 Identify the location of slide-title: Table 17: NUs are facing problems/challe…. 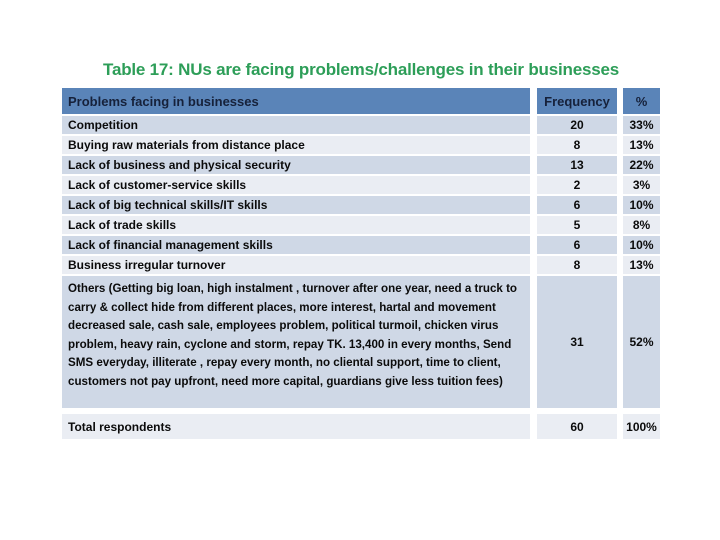
(361, 69).